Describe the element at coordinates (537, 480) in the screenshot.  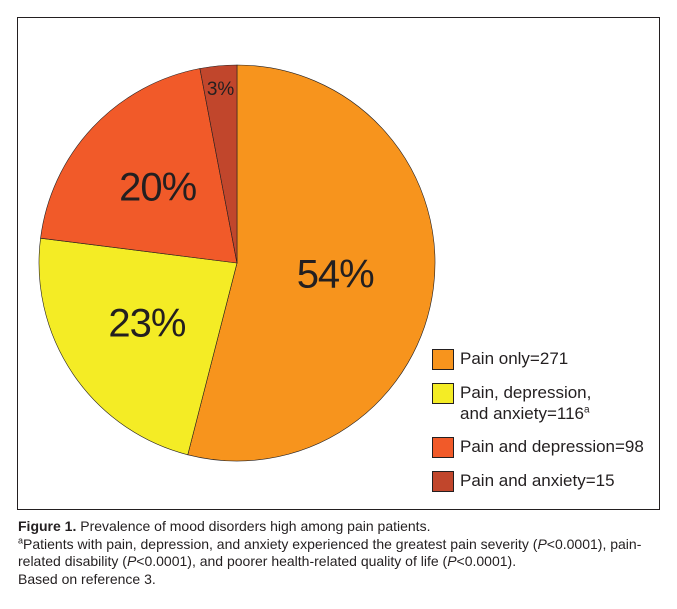
I see `legend-label: Pain and anxiety=15` at that location.